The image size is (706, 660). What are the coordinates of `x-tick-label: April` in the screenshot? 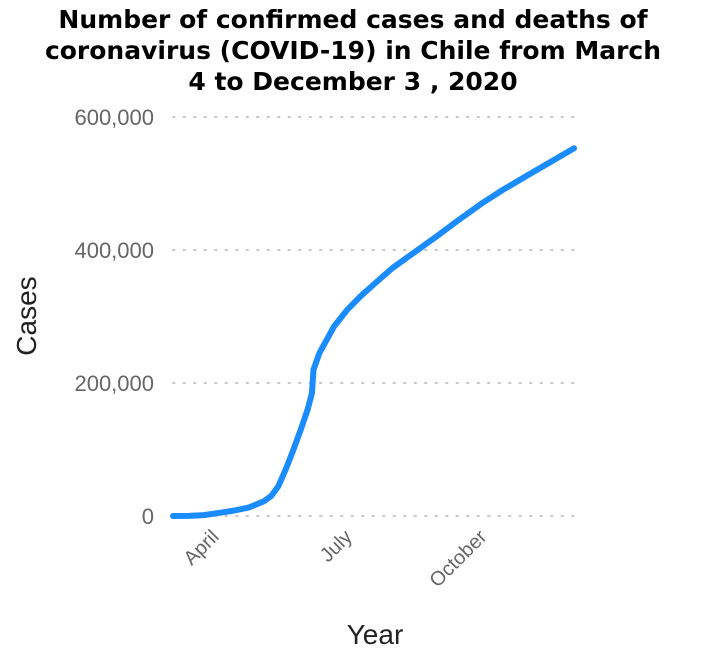 It's located at (202, 548).